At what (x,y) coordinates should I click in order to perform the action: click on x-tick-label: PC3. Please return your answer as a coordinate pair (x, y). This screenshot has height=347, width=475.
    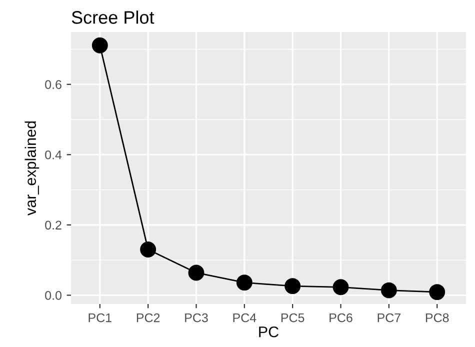
    Looking at the image, I should click on (196, 317).